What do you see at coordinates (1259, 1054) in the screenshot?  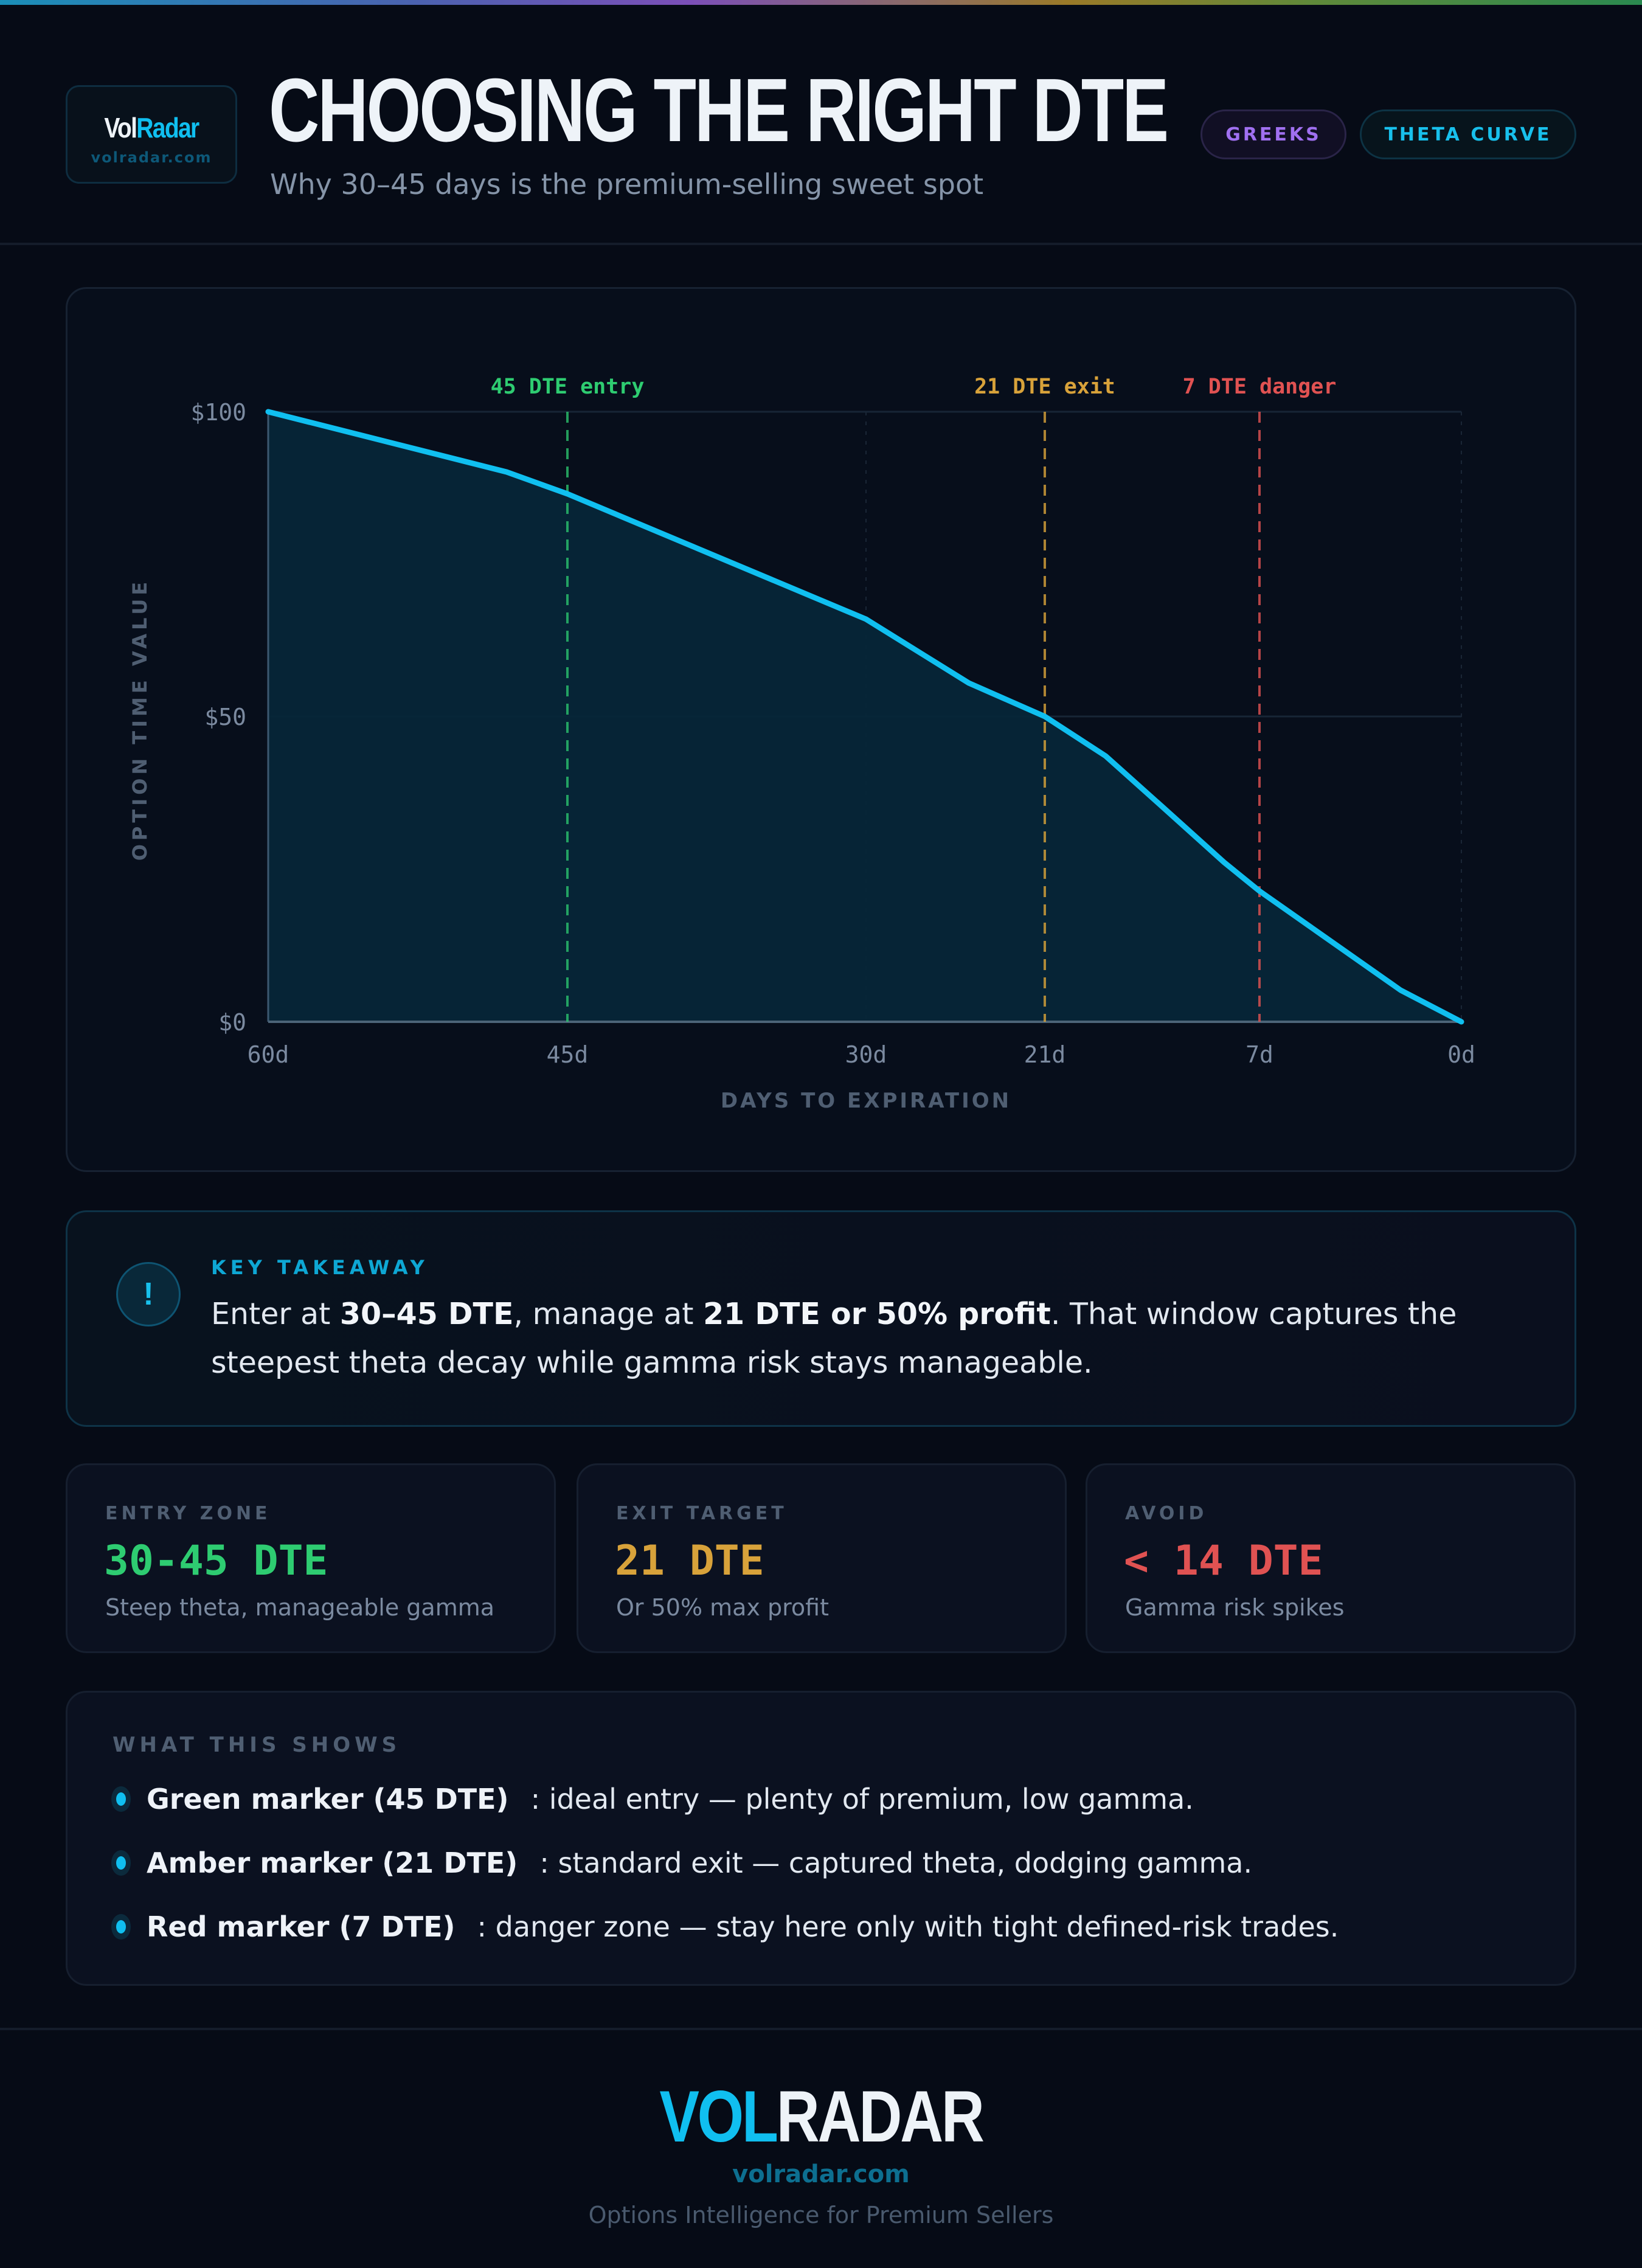 I see `x-tick-7d: 7d` at bounding box center [1259, 1054].